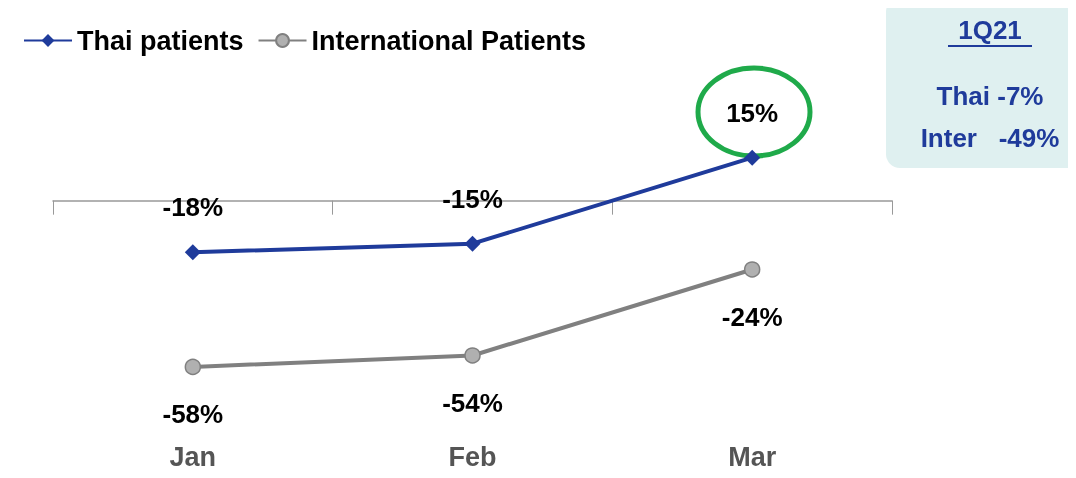  I want to click on text: Thai -7%, so click(990, 96).